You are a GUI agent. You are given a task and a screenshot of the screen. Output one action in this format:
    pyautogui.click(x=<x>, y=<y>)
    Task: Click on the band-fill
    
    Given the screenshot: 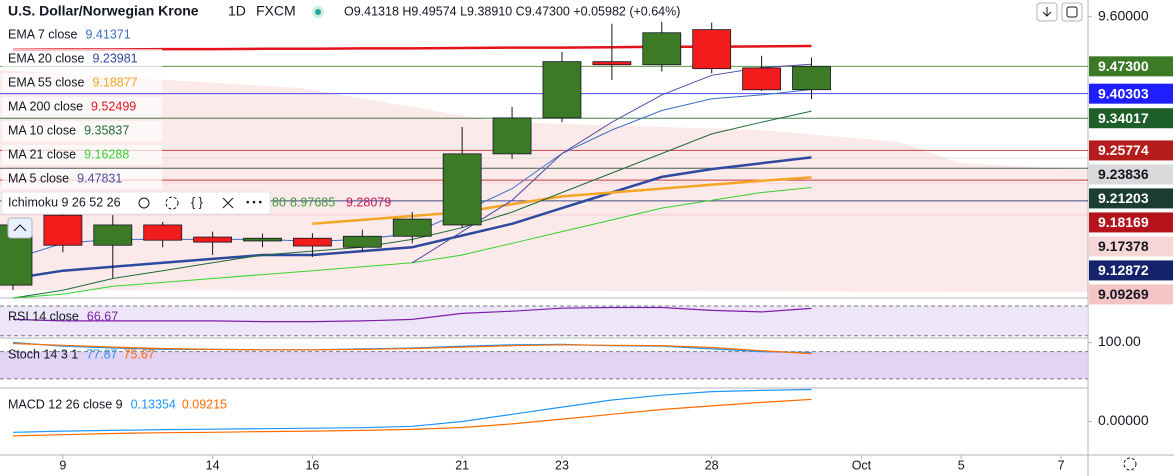 What is the action you would take?
    pyautogui.click(x=544, y=365)
    